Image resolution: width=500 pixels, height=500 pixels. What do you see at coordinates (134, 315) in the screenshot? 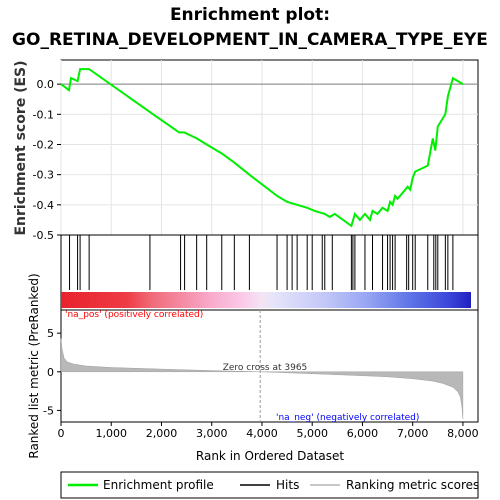
I see `pos-correlated-label: 'na_pos' (positively correlated)` at bounding box center [134, 315].